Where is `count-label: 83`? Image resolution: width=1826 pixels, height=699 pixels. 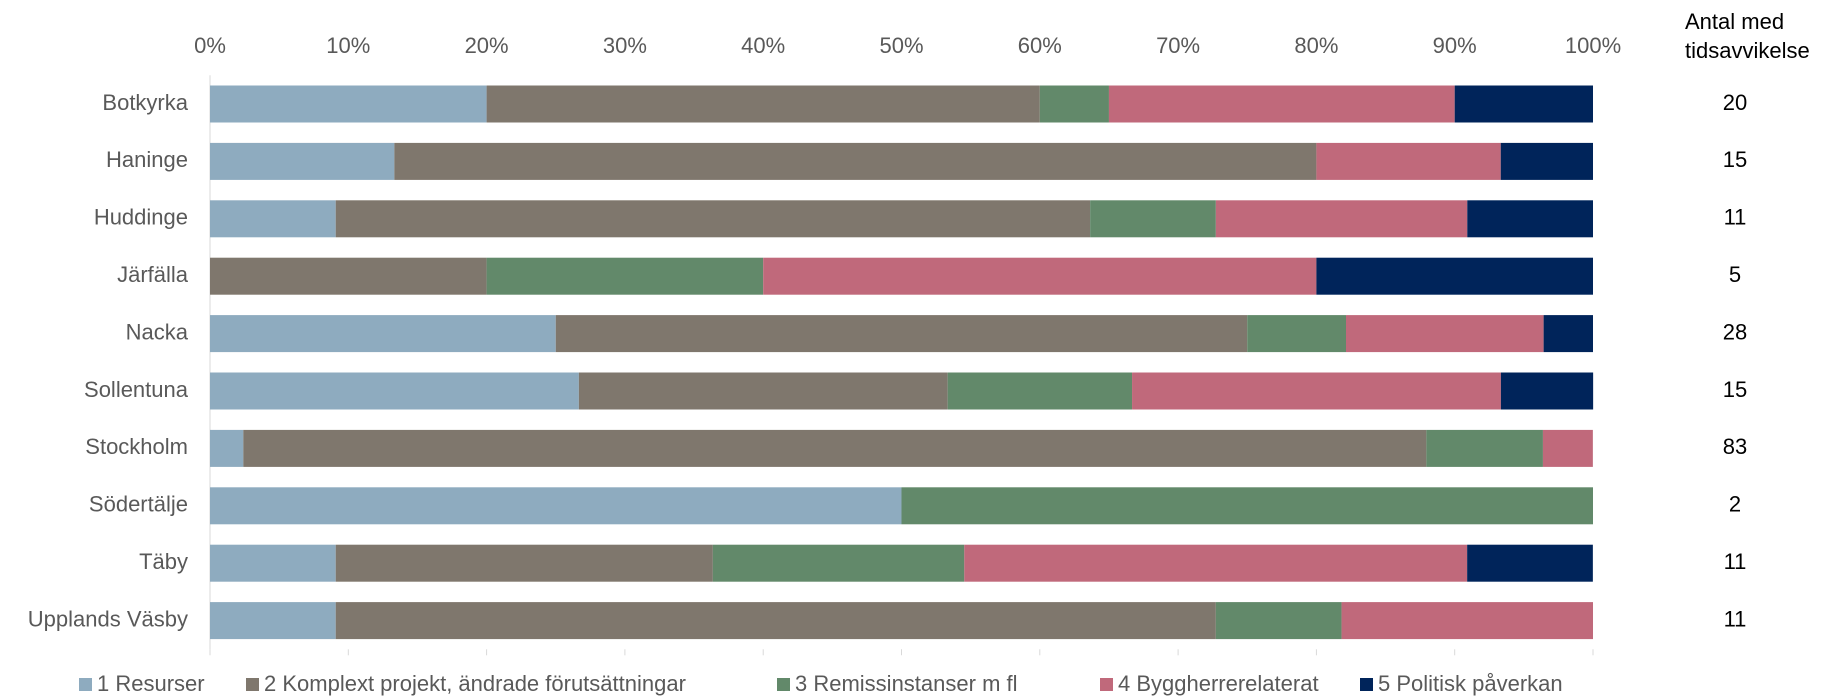 count-label: 83 is located at coordinates (1735, 446).